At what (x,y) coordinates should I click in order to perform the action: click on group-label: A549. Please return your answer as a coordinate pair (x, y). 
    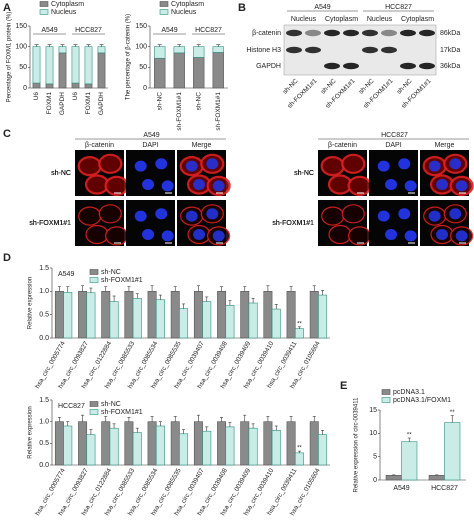
    Looking at the image, I should click on (169, 30).